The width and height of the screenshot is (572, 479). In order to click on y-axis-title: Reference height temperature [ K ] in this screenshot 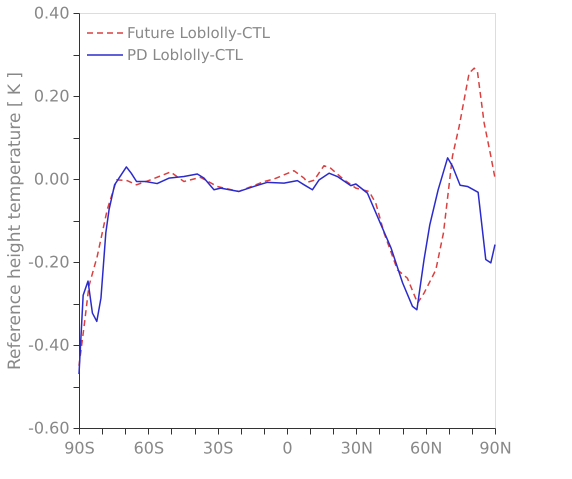, I will do `click(15, 221)`.